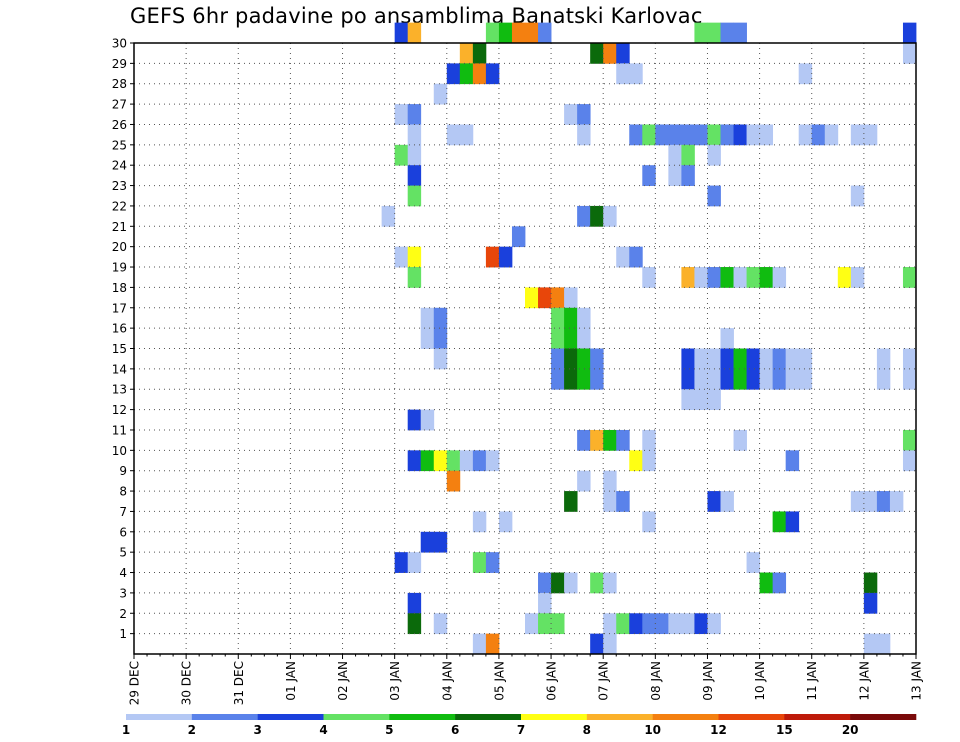  What do you see at coordinates (323, 730) in the screenshot?
I see `legend-label: 4` at bounding box center [323, 730].